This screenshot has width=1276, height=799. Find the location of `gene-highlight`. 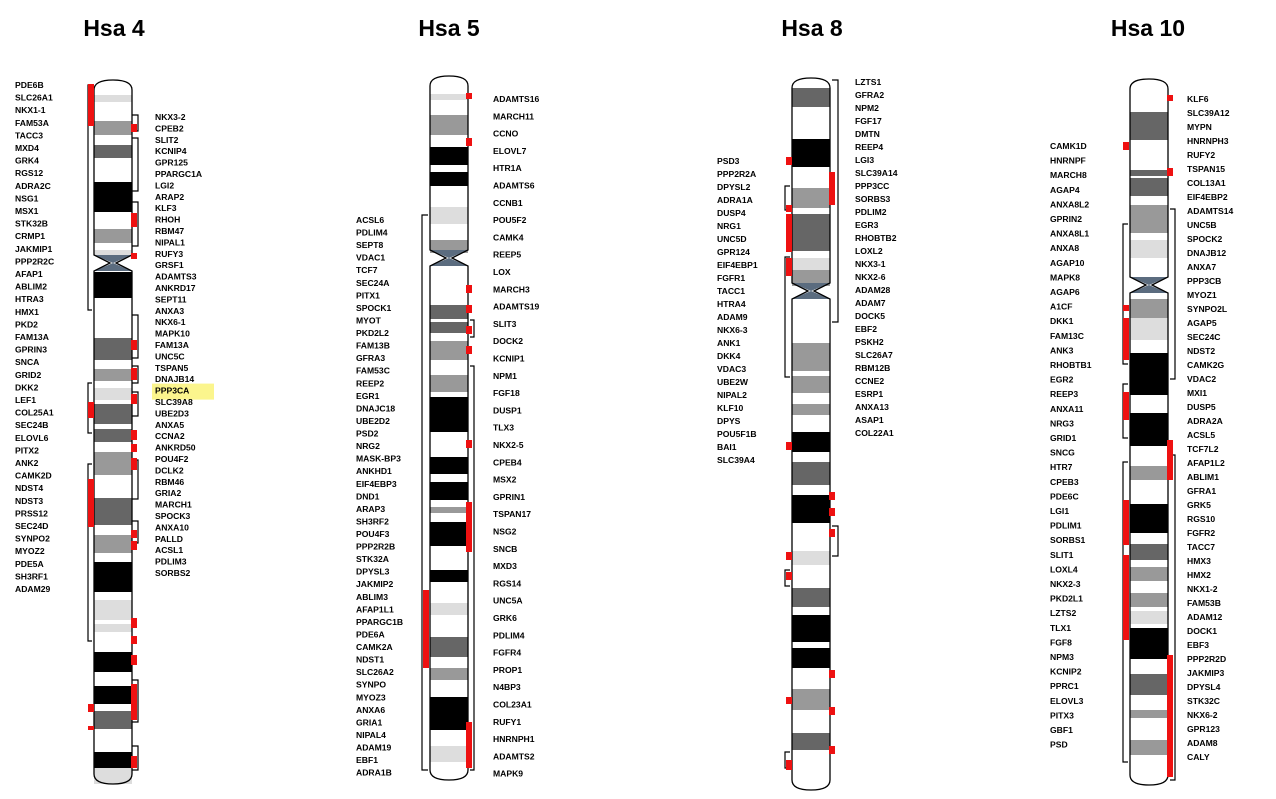

gene-highlight is located at coordinates (183, 391).